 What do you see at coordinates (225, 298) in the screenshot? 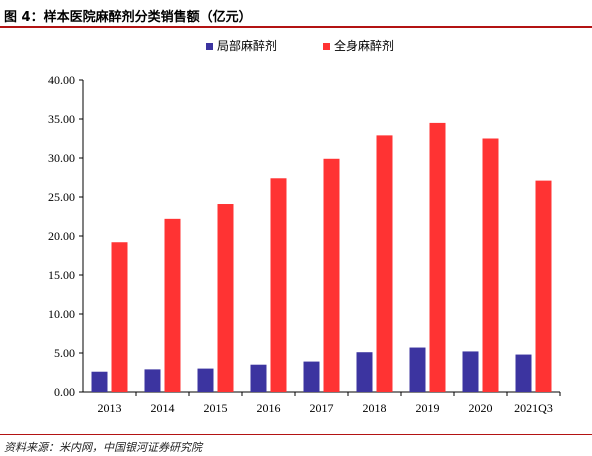
I see `bar-general-2015` at bounding box center [225, 298].